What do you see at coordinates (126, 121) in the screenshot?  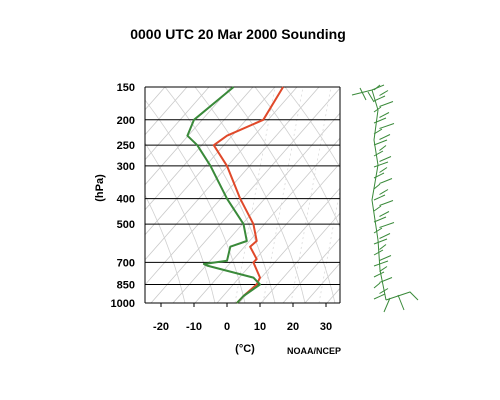 I see `pressure-tick-label: 200` at bounding box center [126, 121].